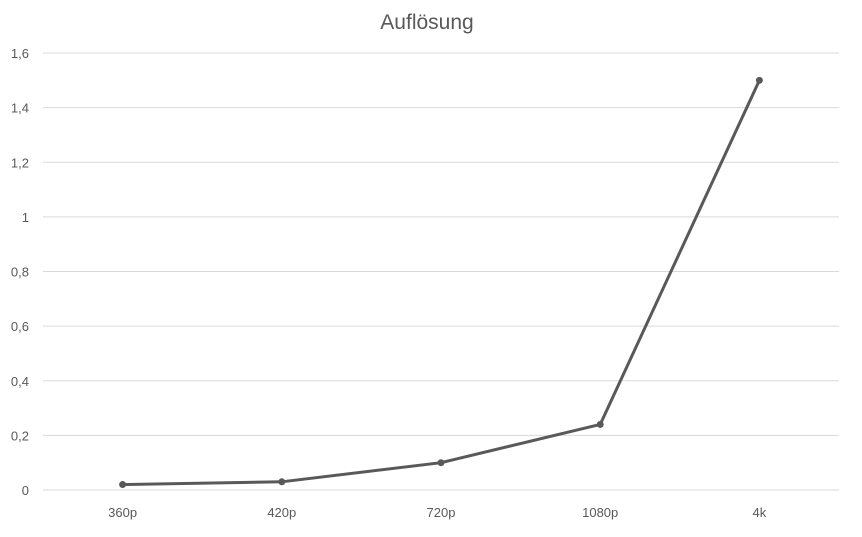 The height and width of the screenshot is (537, 862). Describe the element at coordinates (281, 512) in the screenshot. I see `x-tick-label: 420p` at that location.